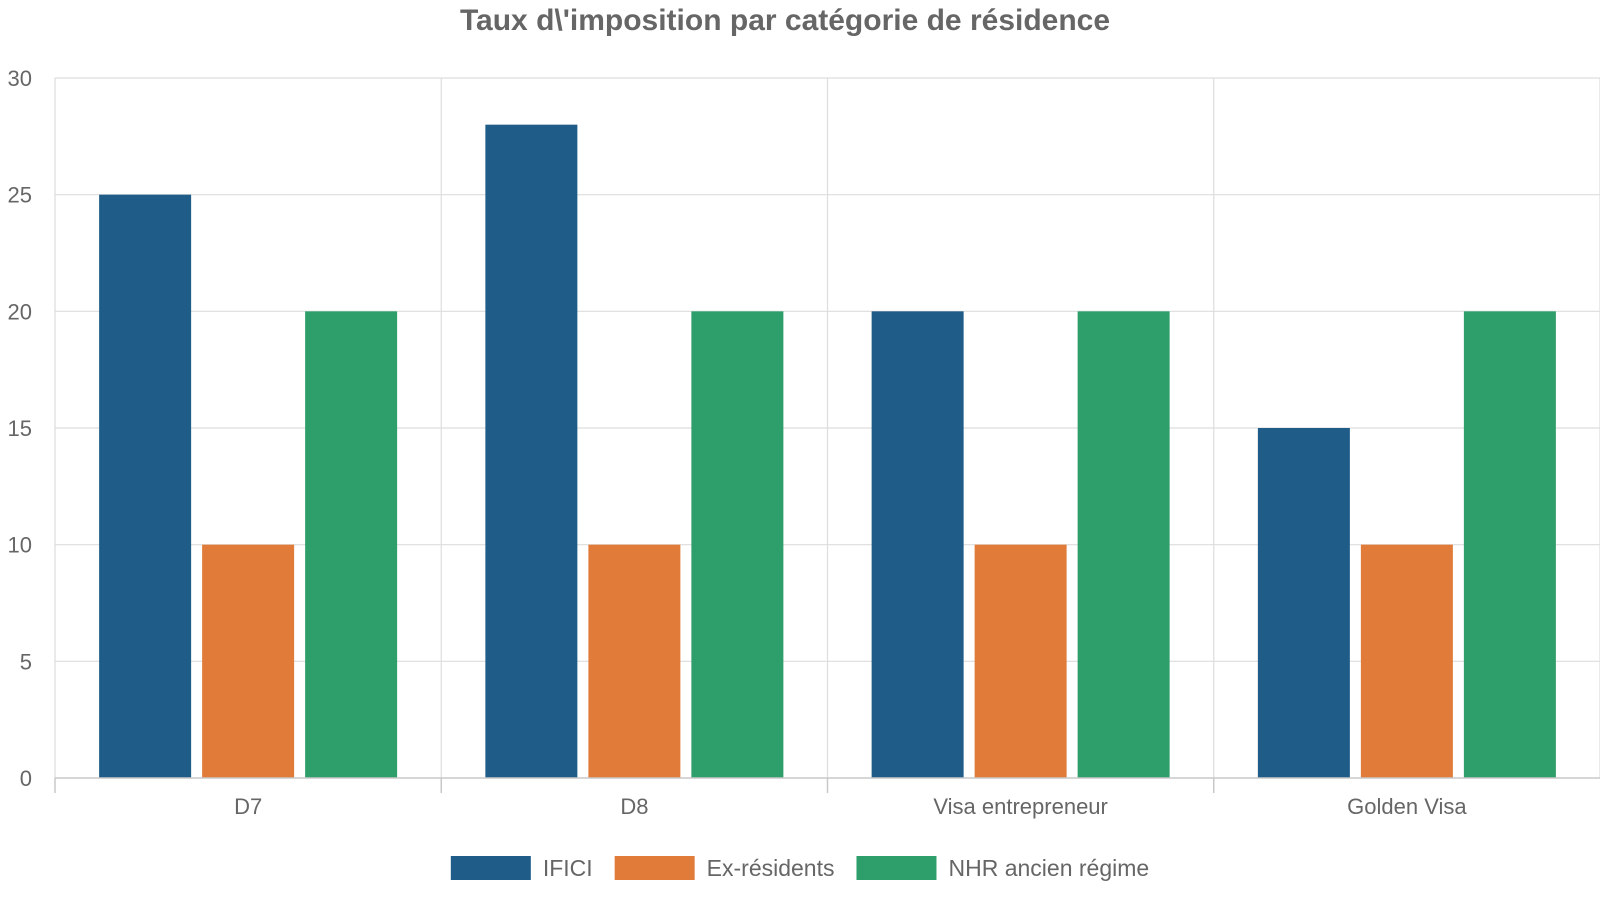 The image size is (1600, 900). Describe the element at coordinates (634, 806) in the screenshot. I see `x-tick-label: D8` at that location.